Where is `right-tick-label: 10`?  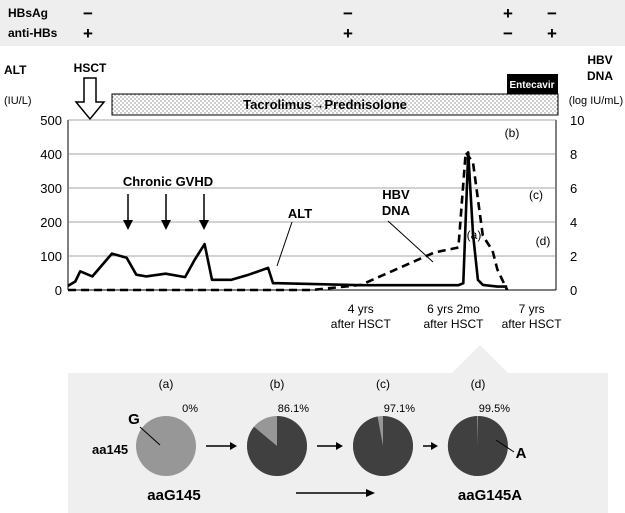 right-tick-label: 10 is located at coordinates (577, 120).